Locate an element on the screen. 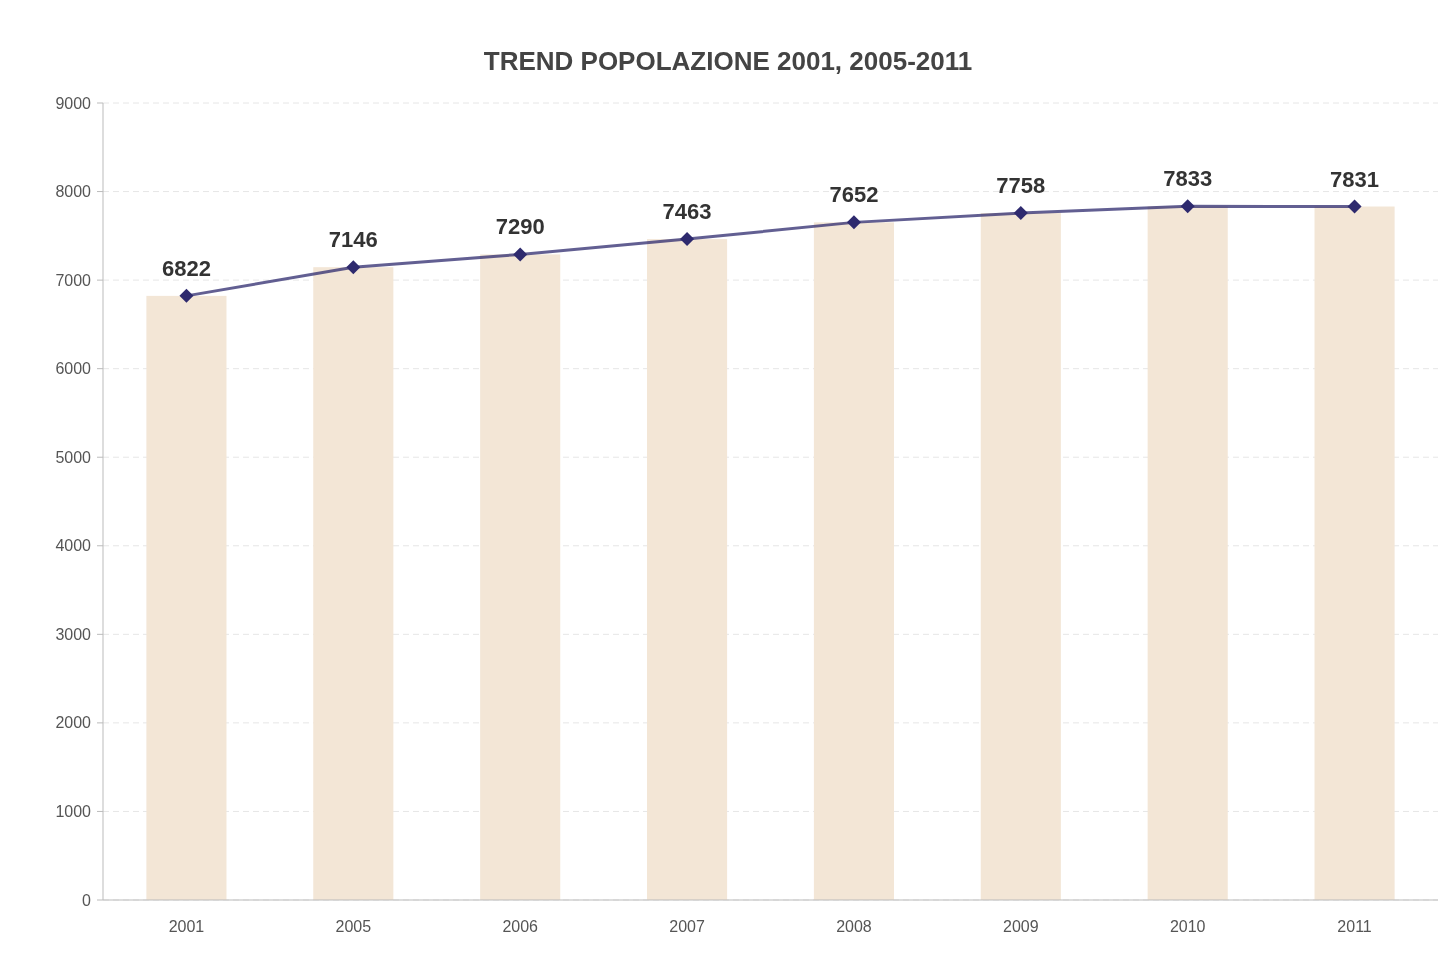 This screenshot has height=964, width=1456. y-tick-label: 1000 is located at coordinates (73, 812).